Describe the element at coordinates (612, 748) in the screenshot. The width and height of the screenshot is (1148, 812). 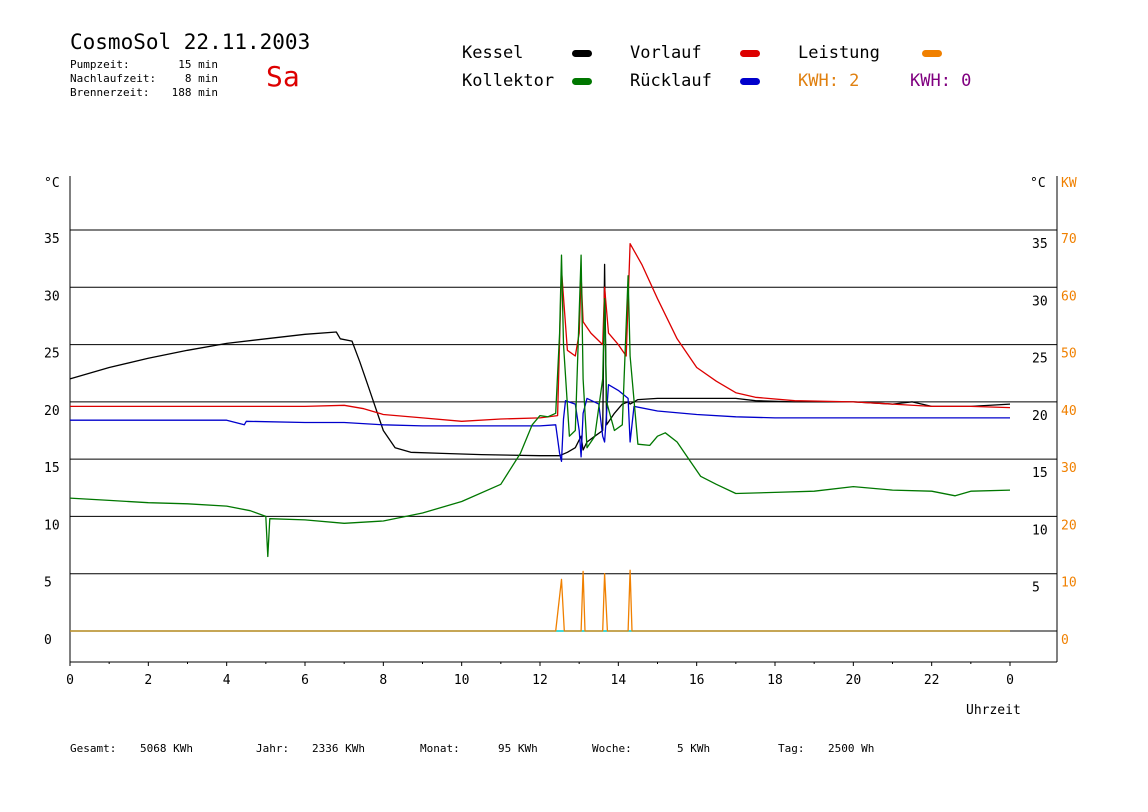
I see `footer-woche-label: Woche:` at that location.